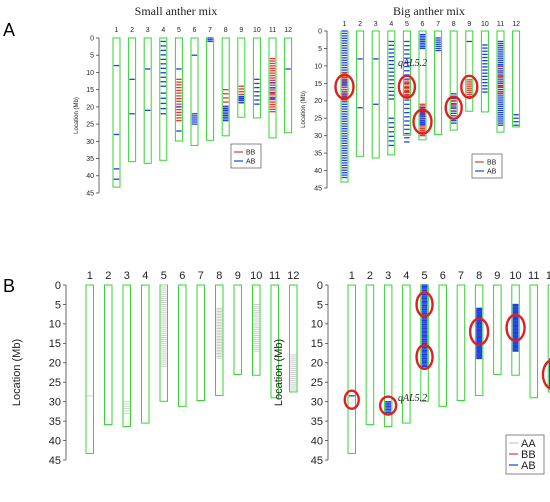 This screenshot has width=550, height=502. I want to click on legend-label-aa: AA, so click(528, 444).